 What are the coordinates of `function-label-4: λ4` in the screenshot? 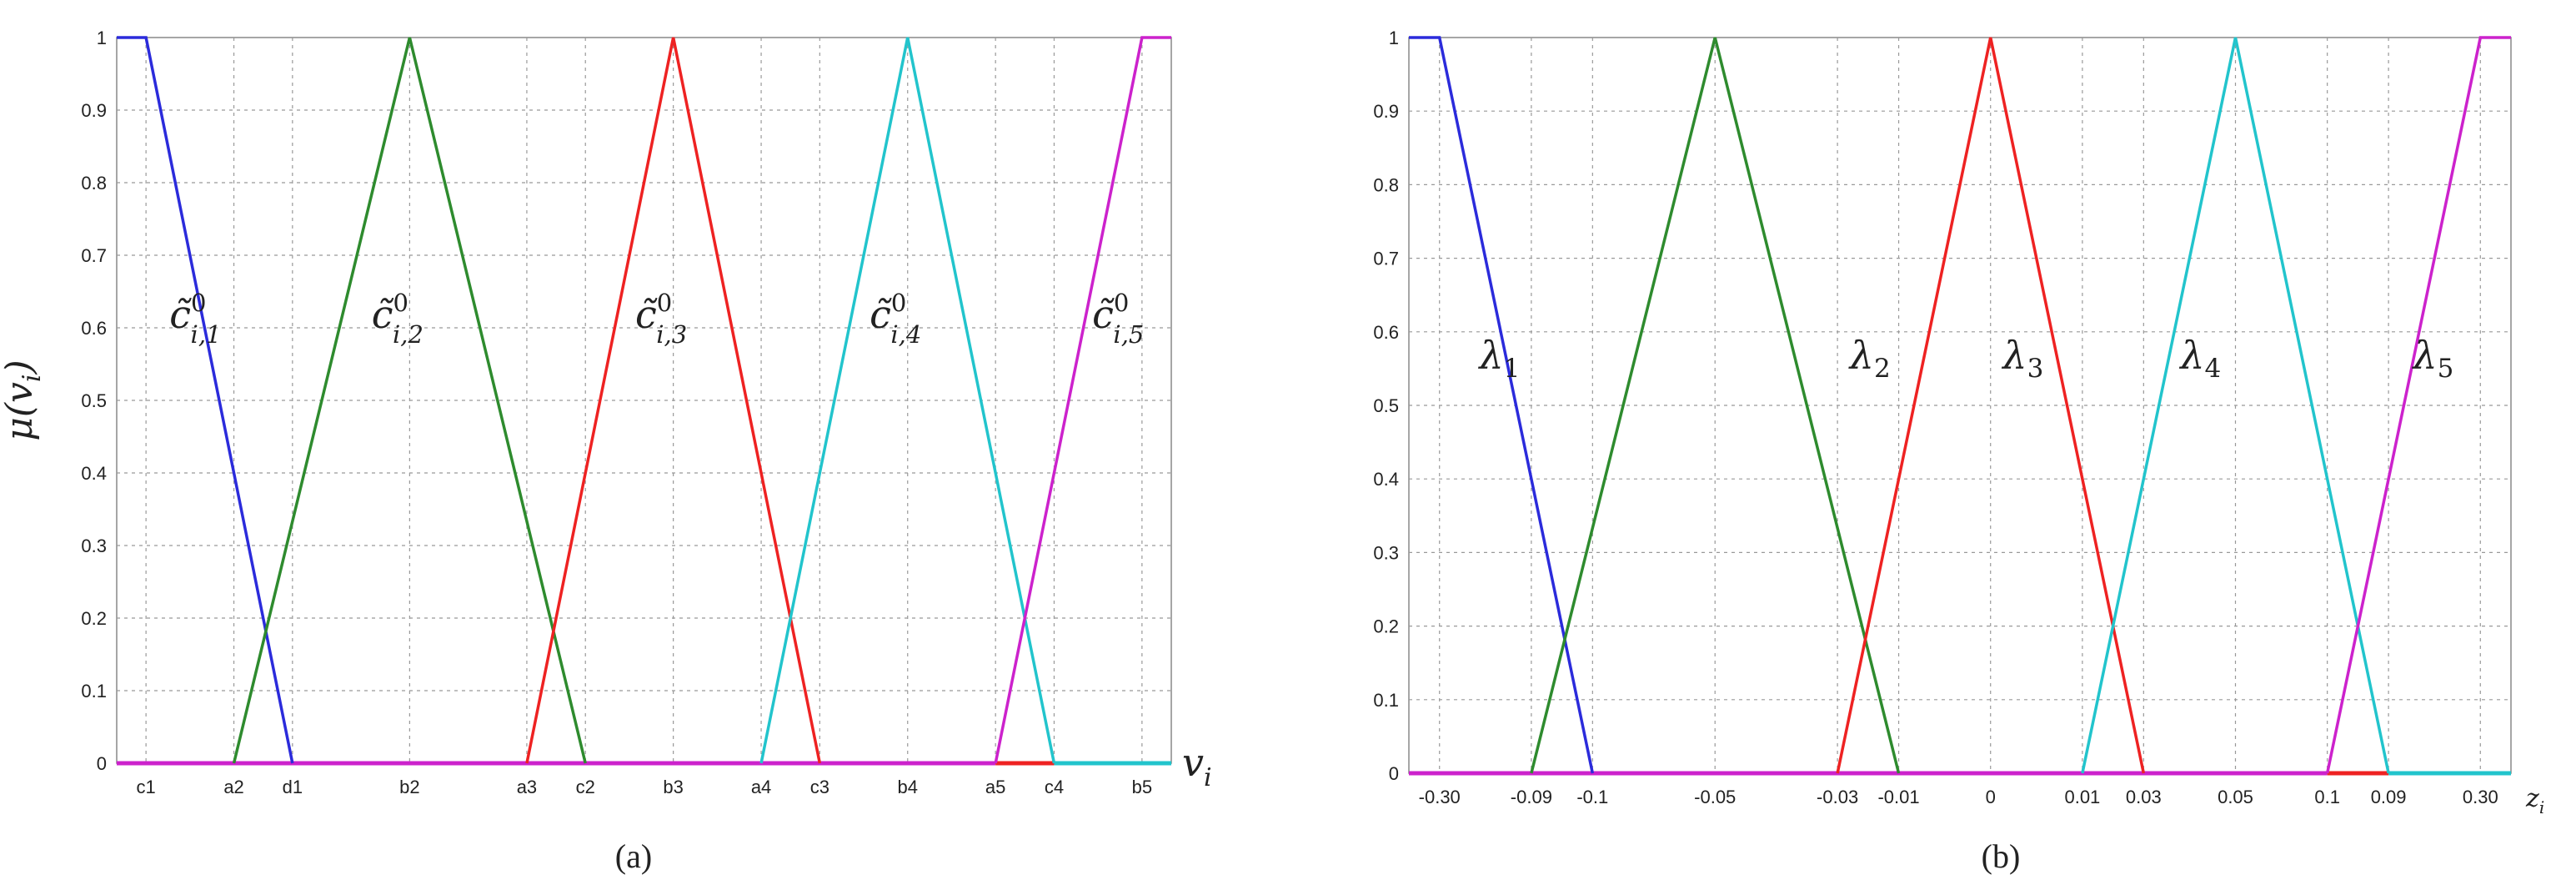 It's located at (2199, 358).